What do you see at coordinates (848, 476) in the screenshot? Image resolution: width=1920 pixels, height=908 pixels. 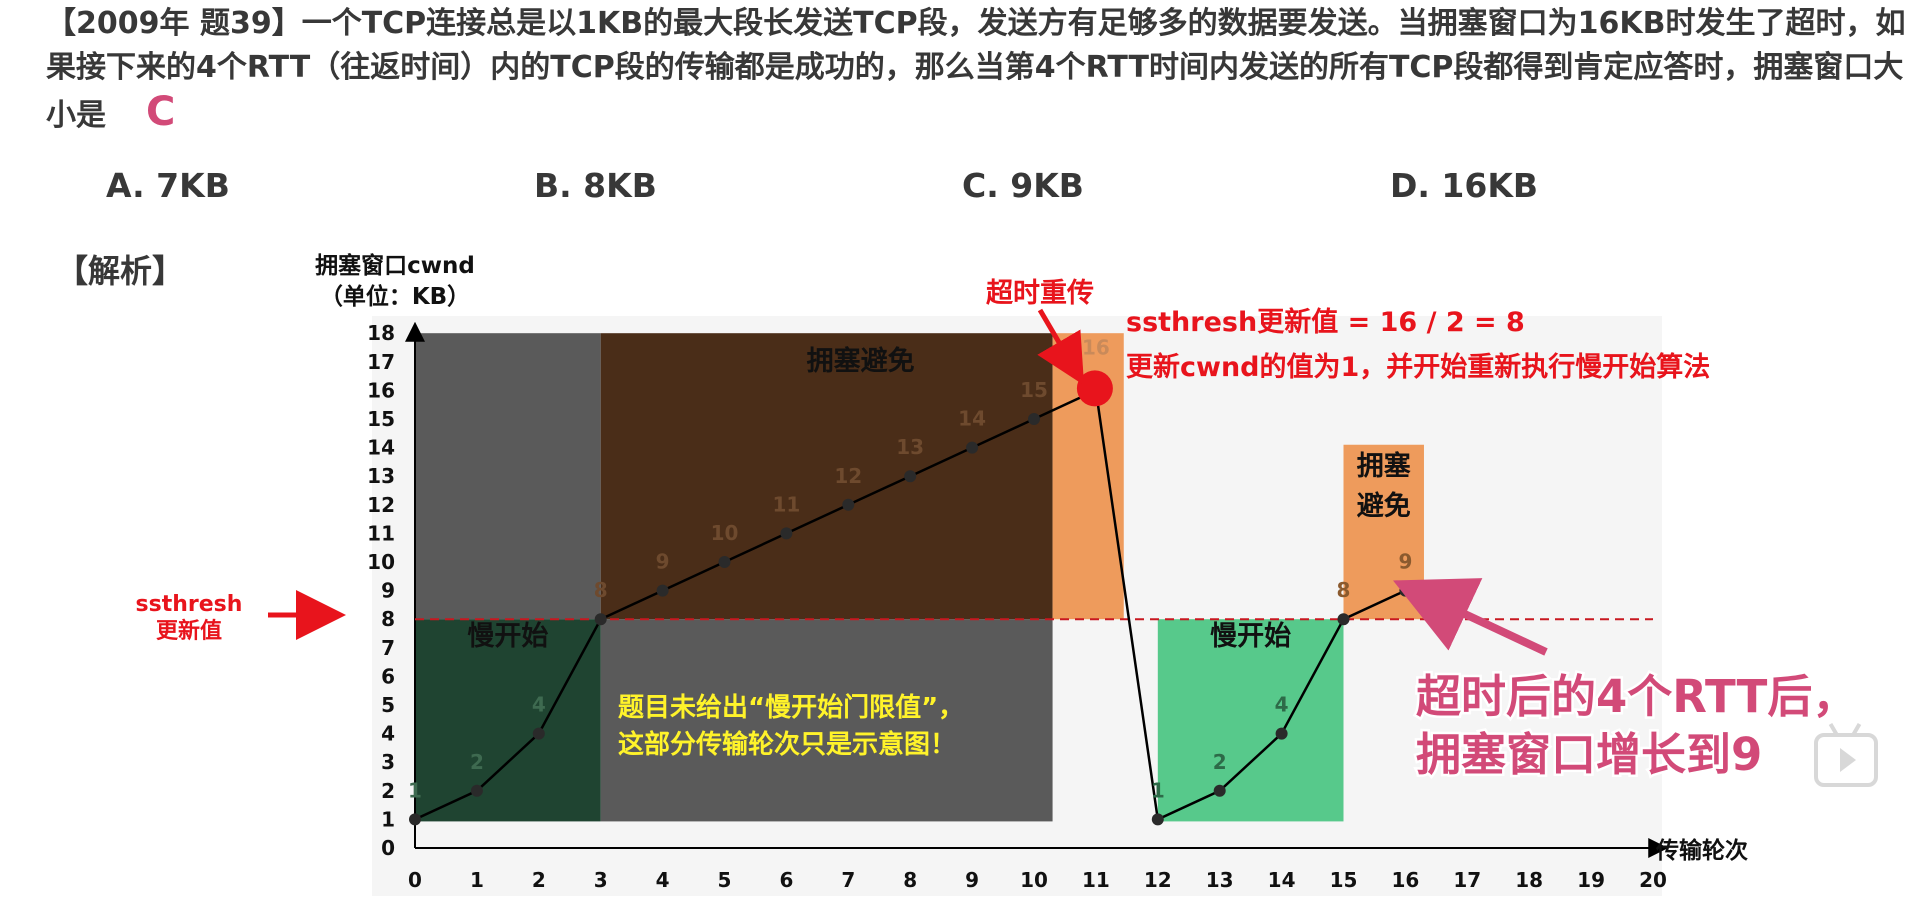 I see `data-label: 12` at bounding box center [848, 476].